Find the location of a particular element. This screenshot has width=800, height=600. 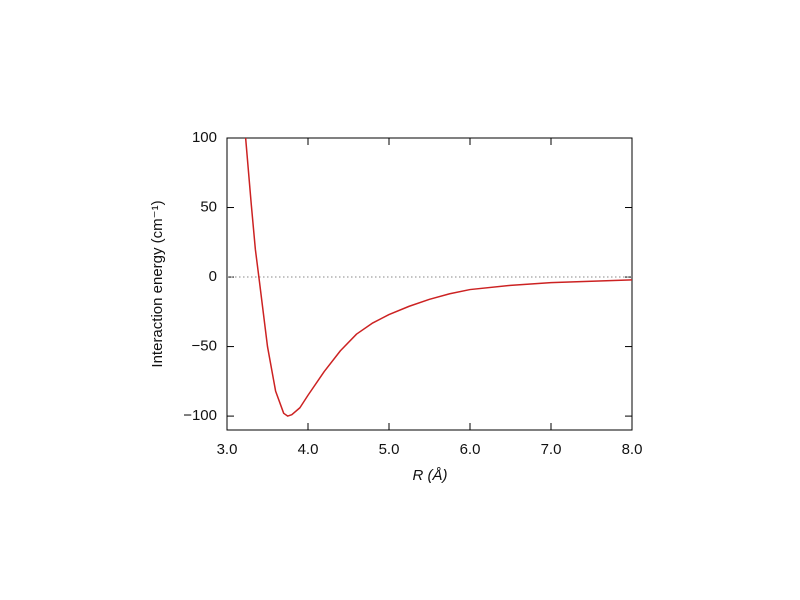

y-tick-label: −50 is located at coordinates (204, 346).